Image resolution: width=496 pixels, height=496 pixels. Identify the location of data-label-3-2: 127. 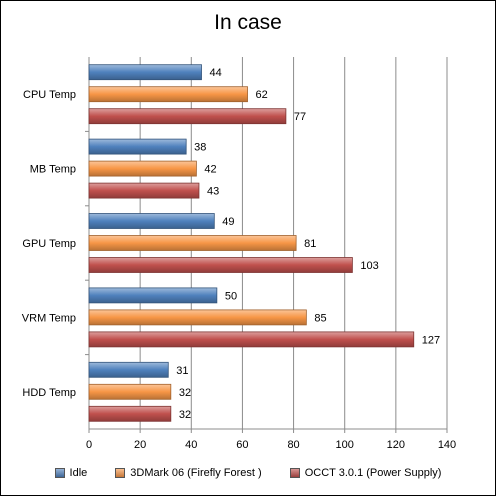
(431, 340).